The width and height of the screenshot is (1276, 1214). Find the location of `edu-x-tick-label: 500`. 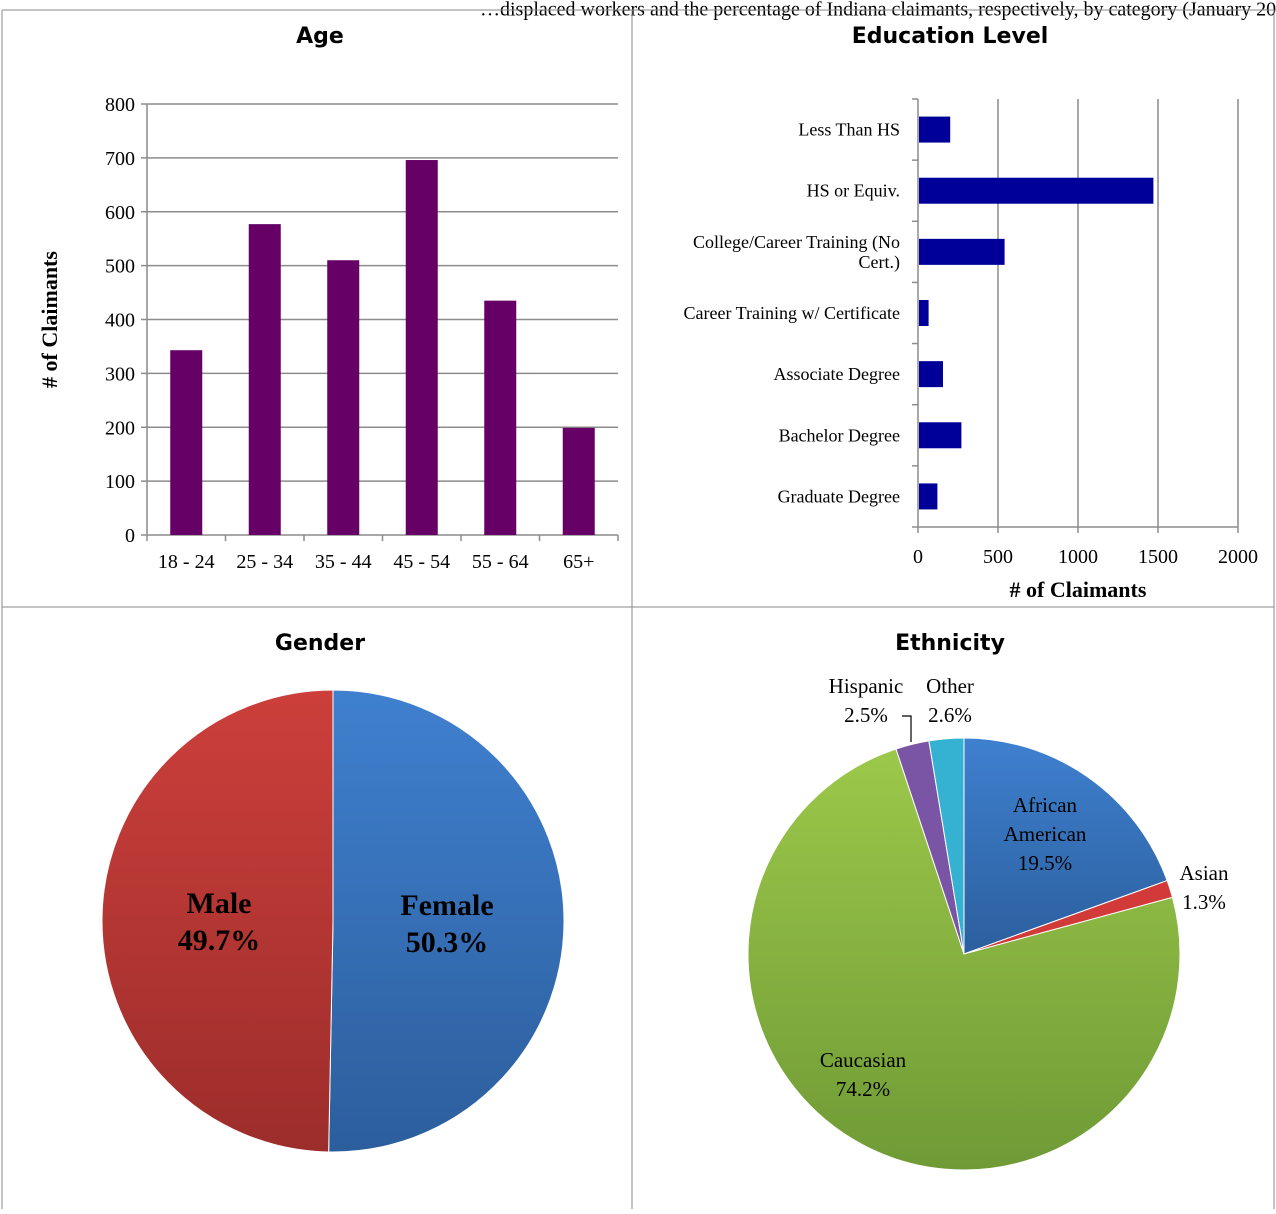

edu-x-tick-label: 500 is located at coordinates (998, 557).